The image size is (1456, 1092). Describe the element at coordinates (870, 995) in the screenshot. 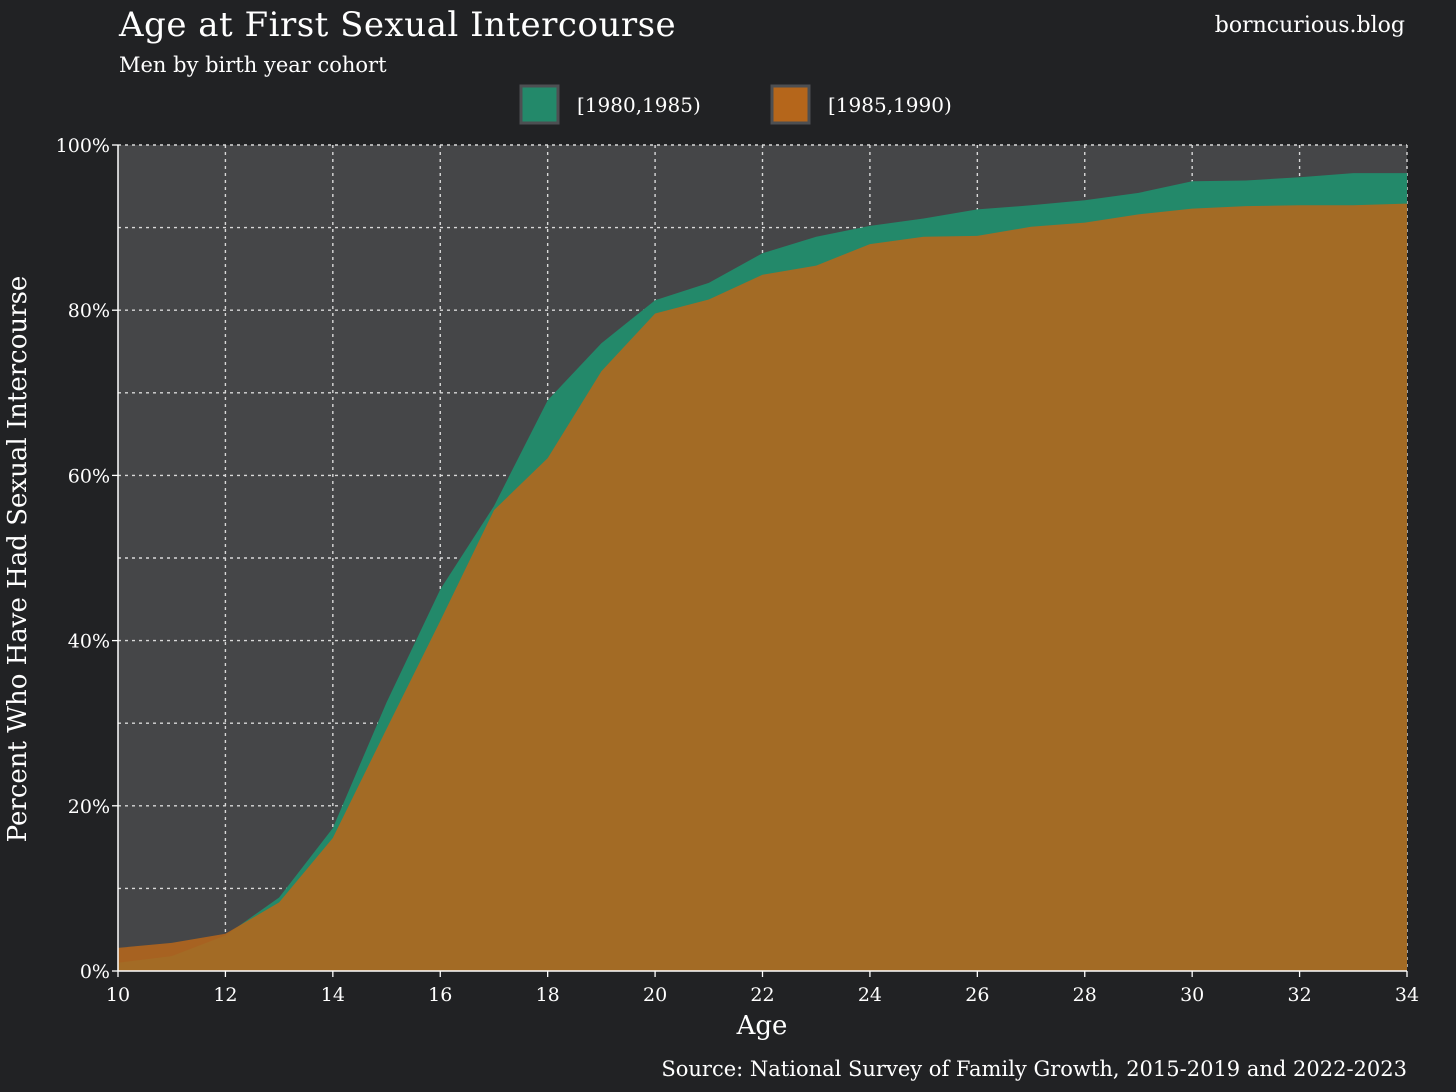

I see `x-tick-label: 24` at that location.